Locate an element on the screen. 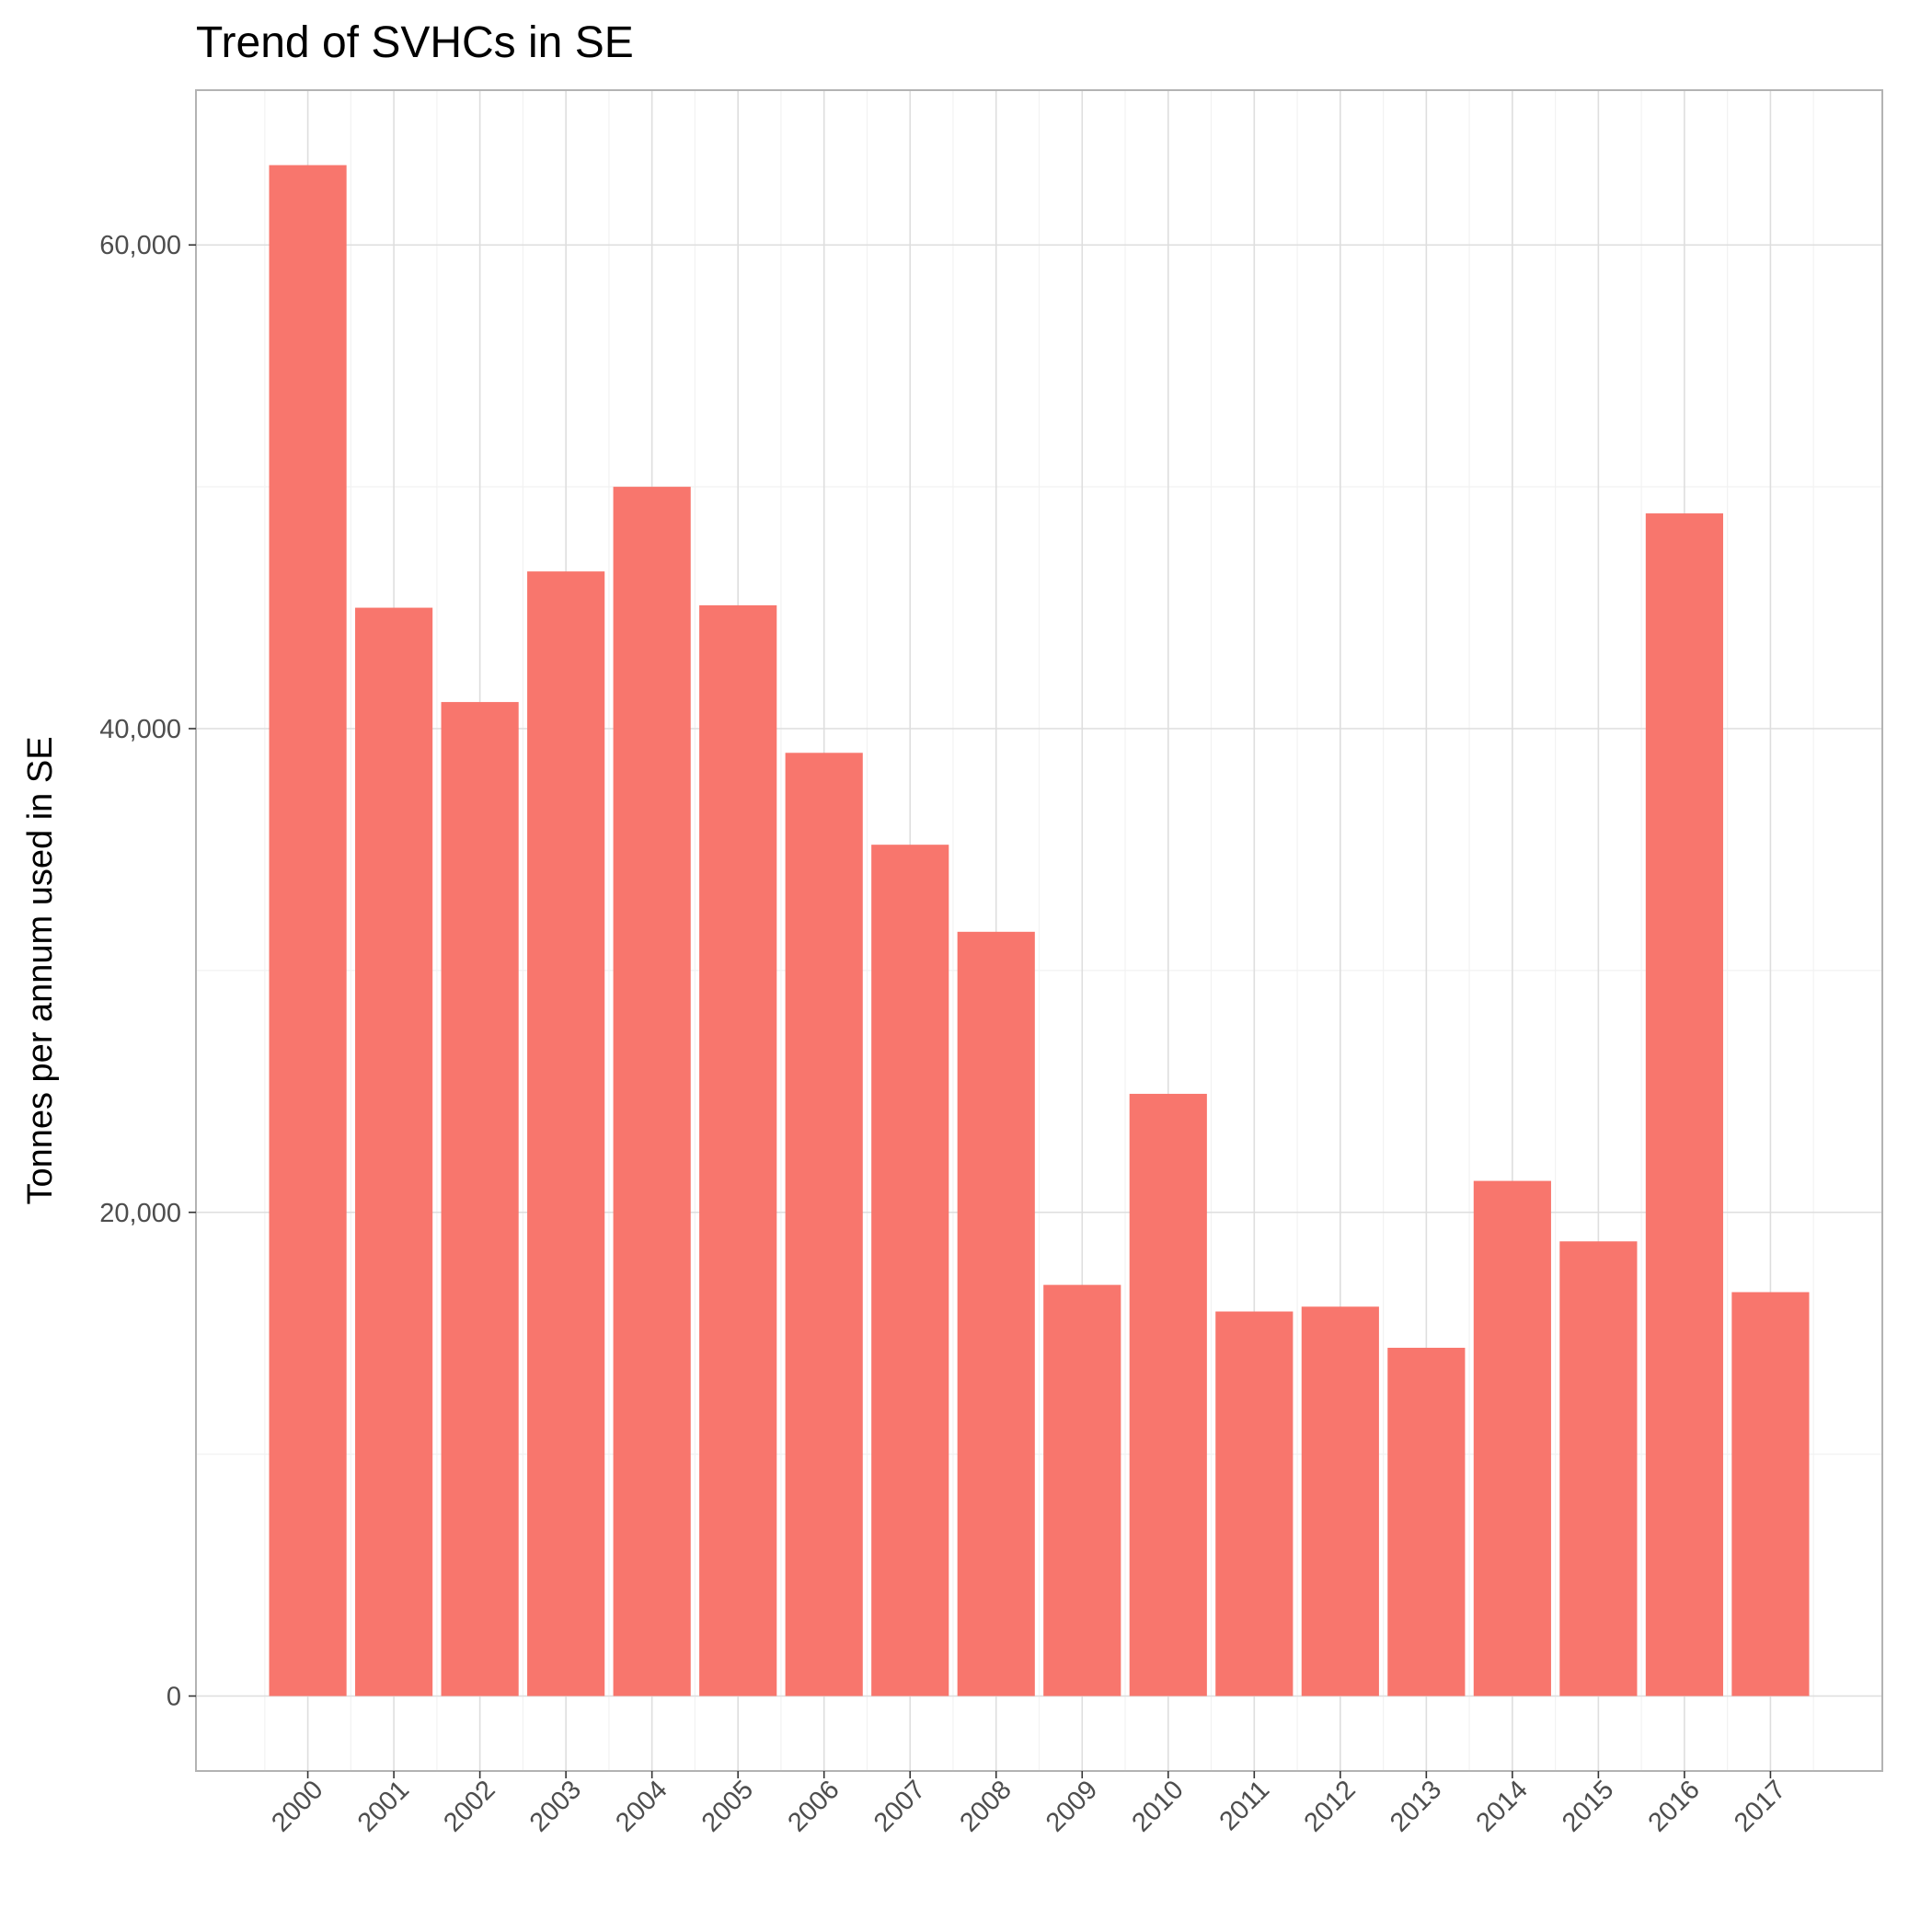  bar-2012 is located at coordinates (1340, 1501).